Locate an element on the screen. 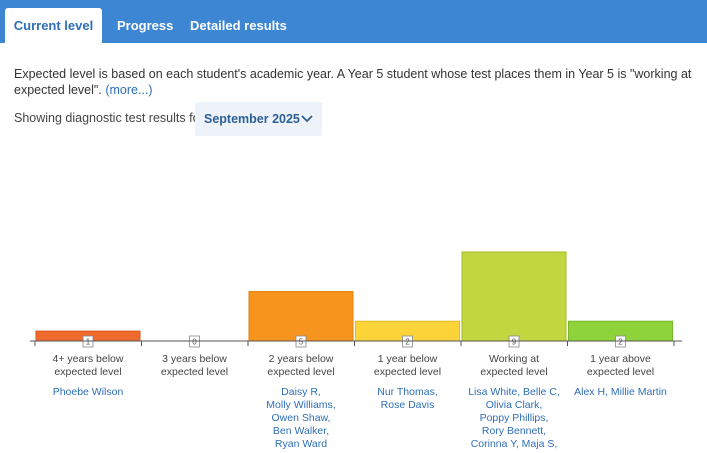 The height and width of the screenshot is (453, 707). tab-current-level: Current level is located at coordinates (53, 25).